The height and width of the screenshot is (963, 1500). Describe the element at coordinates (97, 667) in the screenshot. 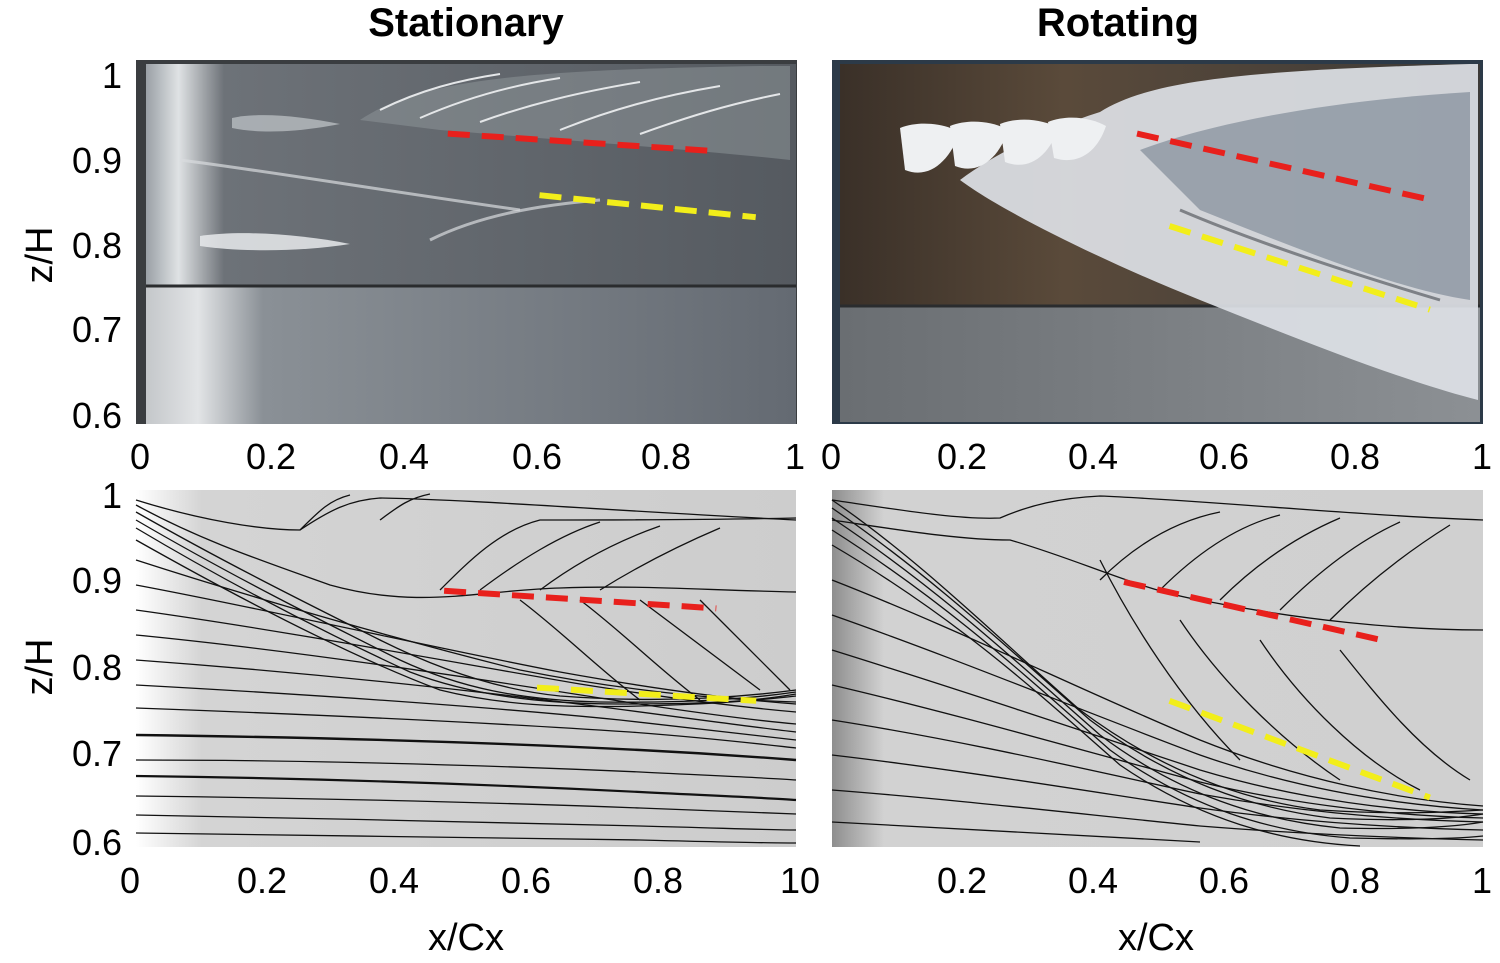

I see `bottom-left-ytick: 0.8` at that location.